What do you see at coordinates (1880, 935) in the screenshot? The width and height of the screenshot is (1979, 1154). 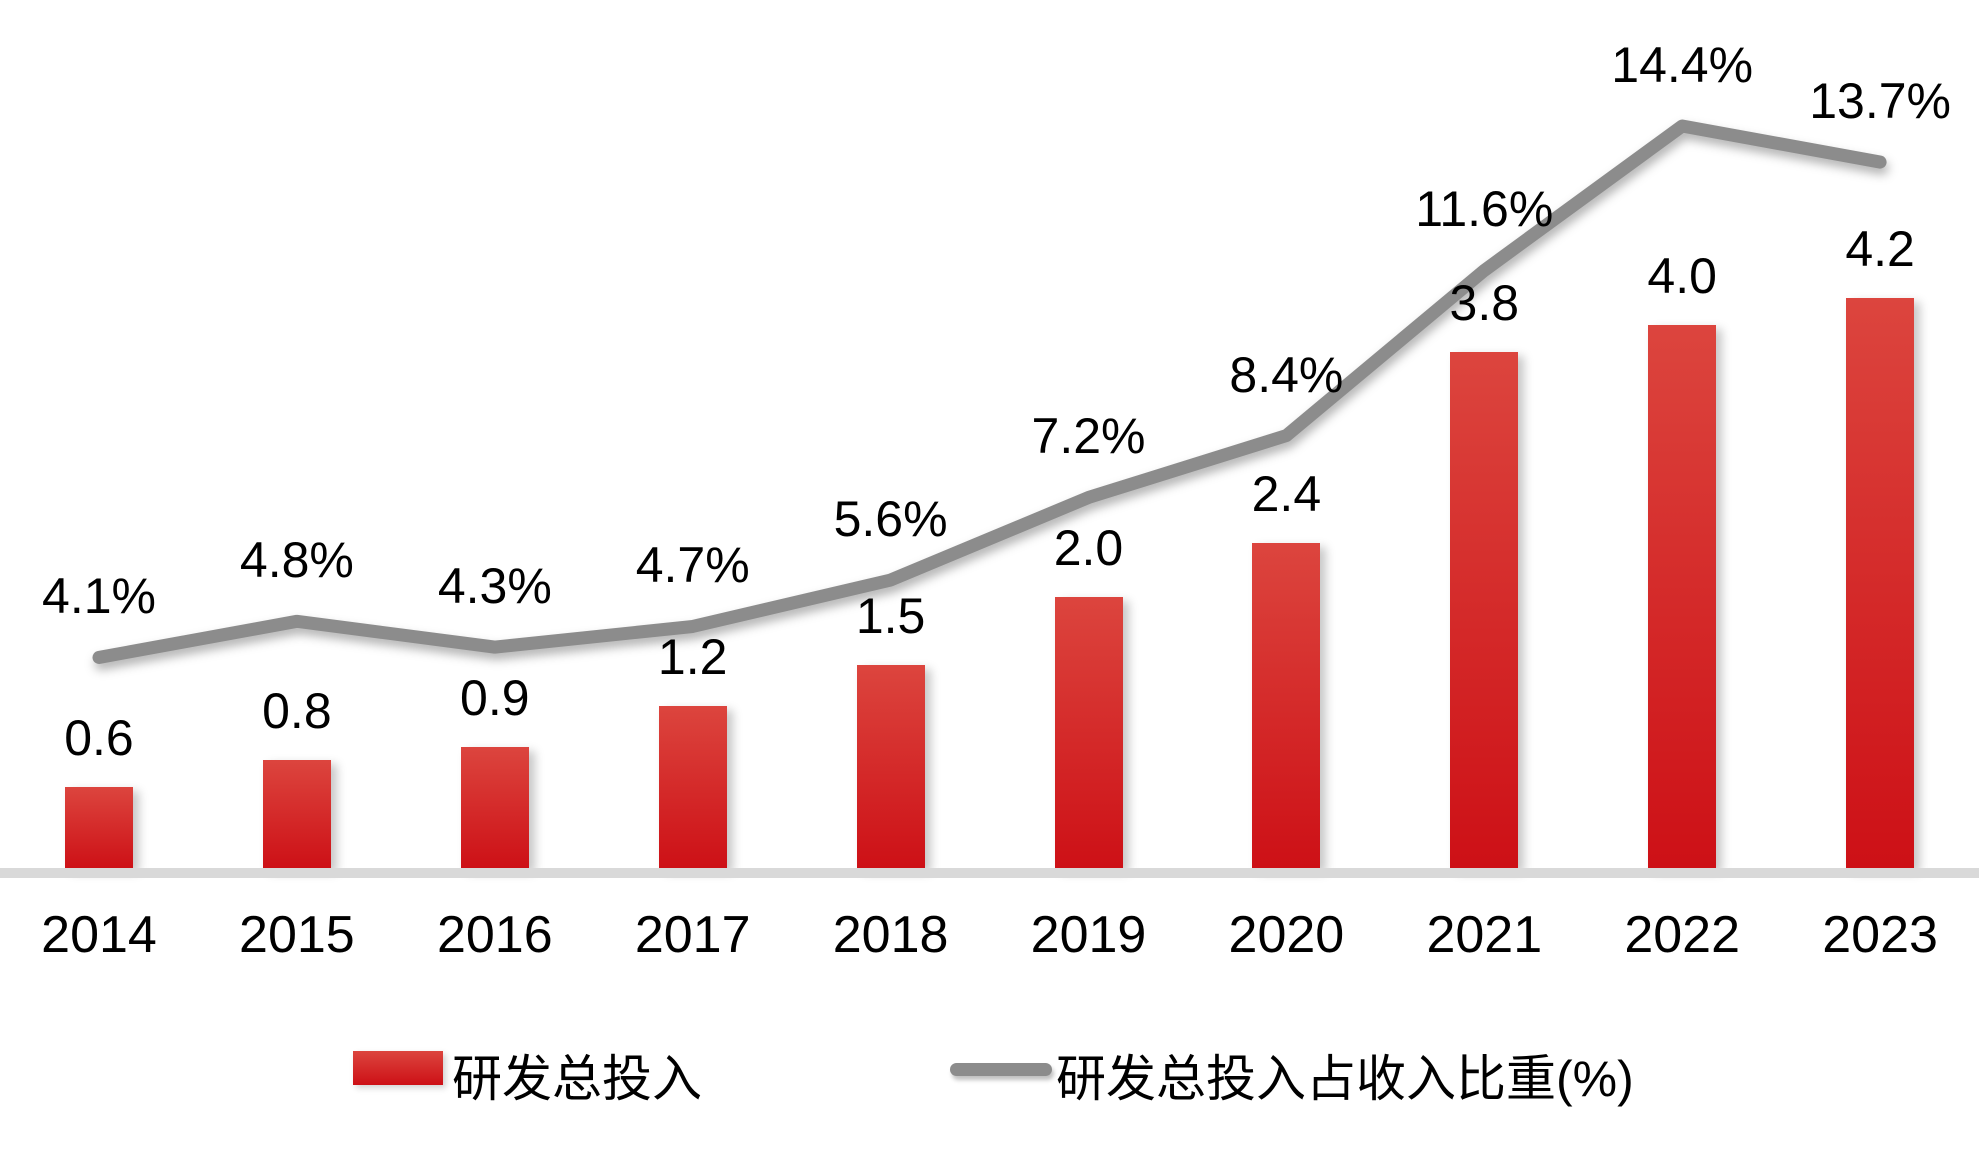 I see `x-axis-label-2023: 2023` at bounding box center [1880, 935].